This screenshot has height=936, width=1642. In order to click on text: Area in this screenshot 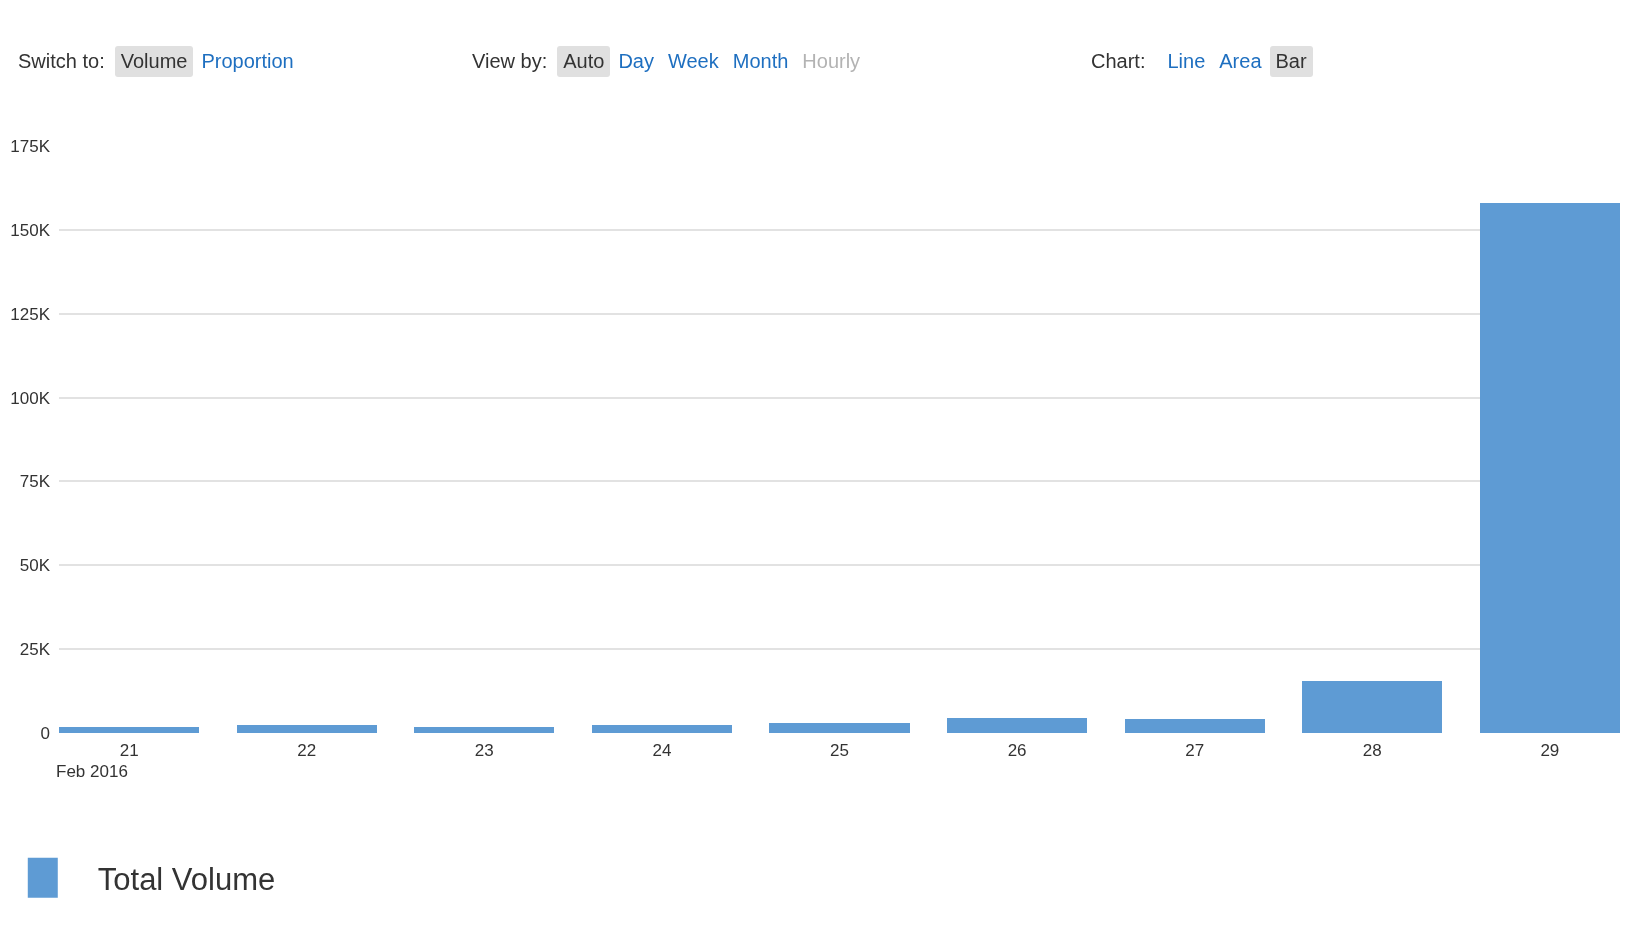, I will do `click(1240, 61)`.